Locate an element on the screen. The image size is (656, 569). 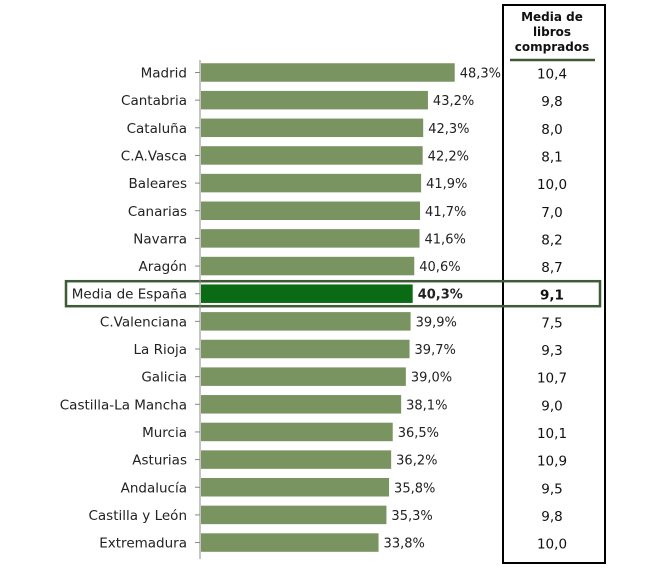
category-label: Murcia is located at coordinates (164, 433).